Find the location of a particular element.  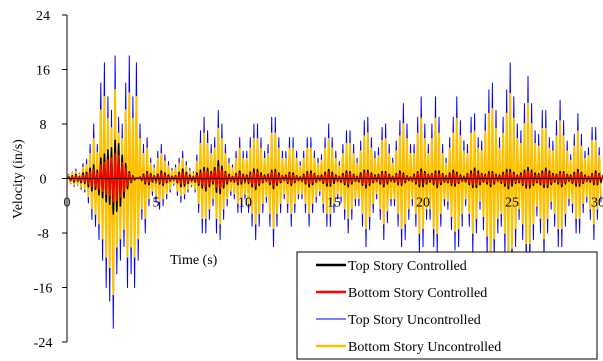

y-tick-label: -16 is located at coordinates (43, 289).